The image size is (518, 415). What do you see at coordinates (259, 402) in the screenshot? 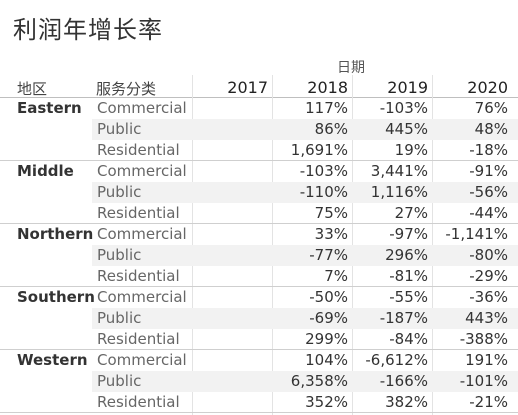
I see `table-row: Residential 352% 382% -21%` at bounding box center [259, 402].